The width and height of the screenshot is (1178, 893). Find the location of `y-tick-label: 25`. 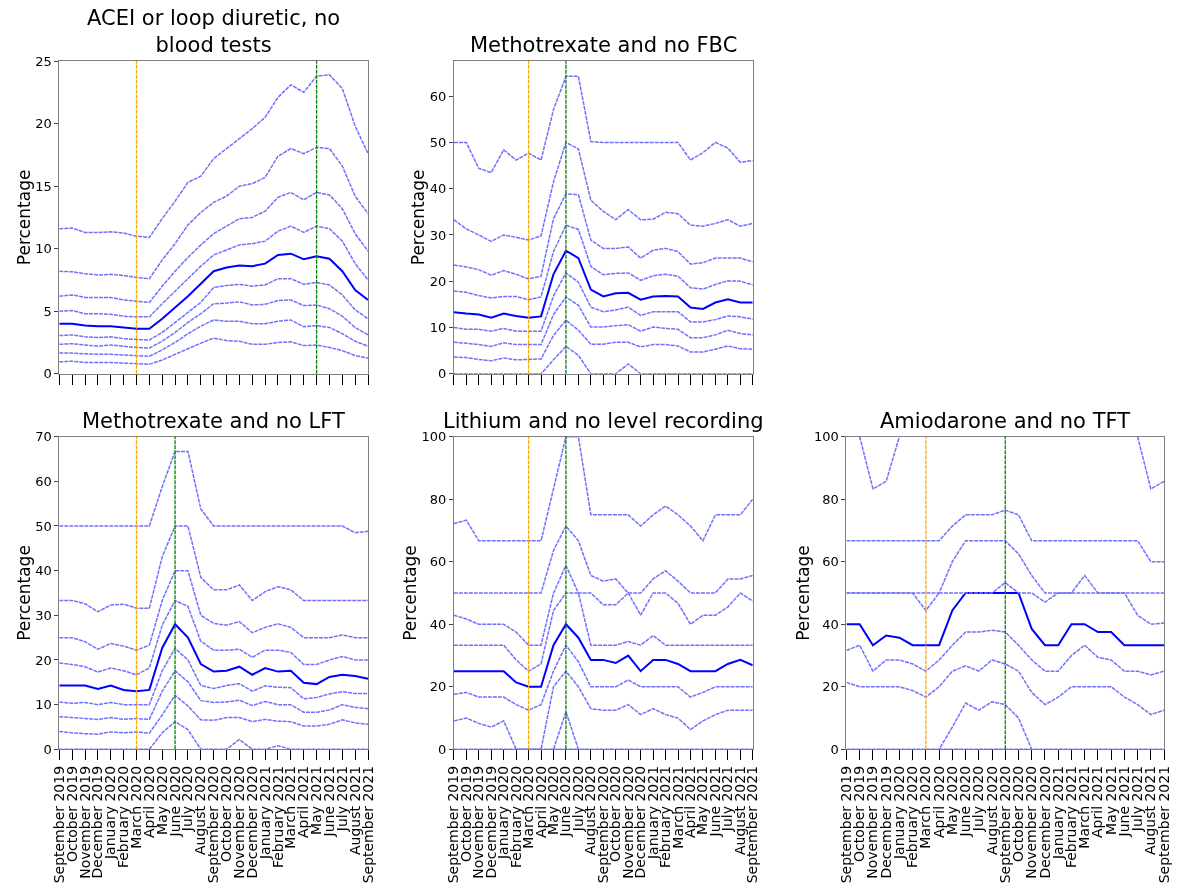

y-tick-label: 25 is located at coordinates (43, 61).